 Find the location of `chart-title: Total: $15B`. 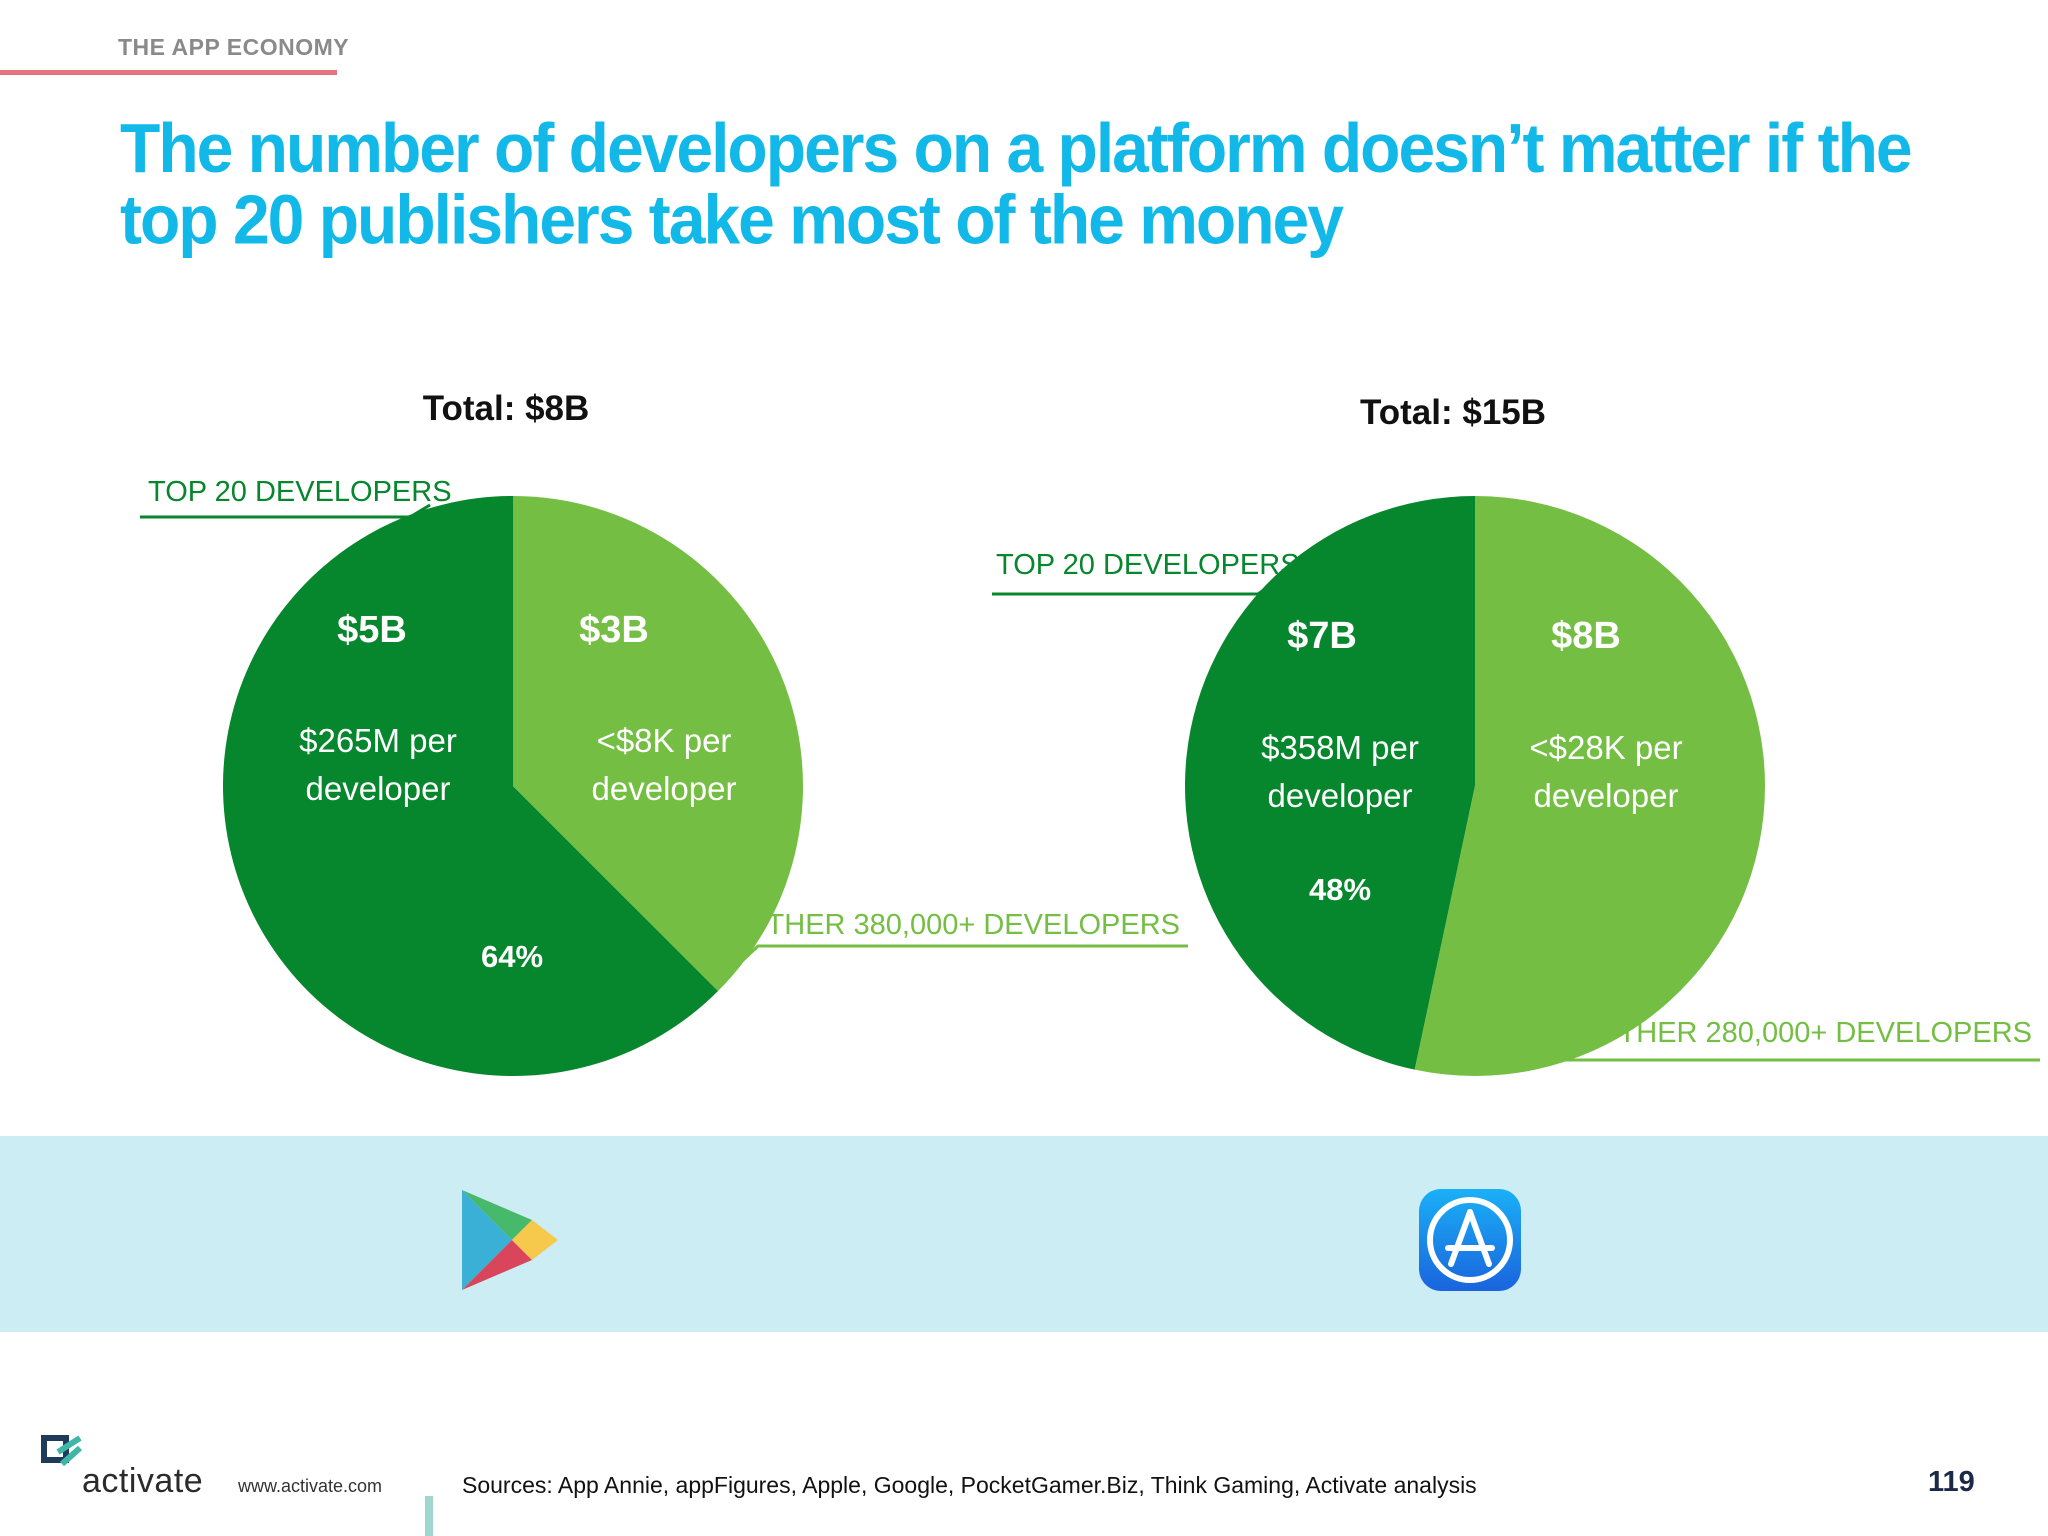

chart-title: Total: $15B is located at coordinates (1453, 412).